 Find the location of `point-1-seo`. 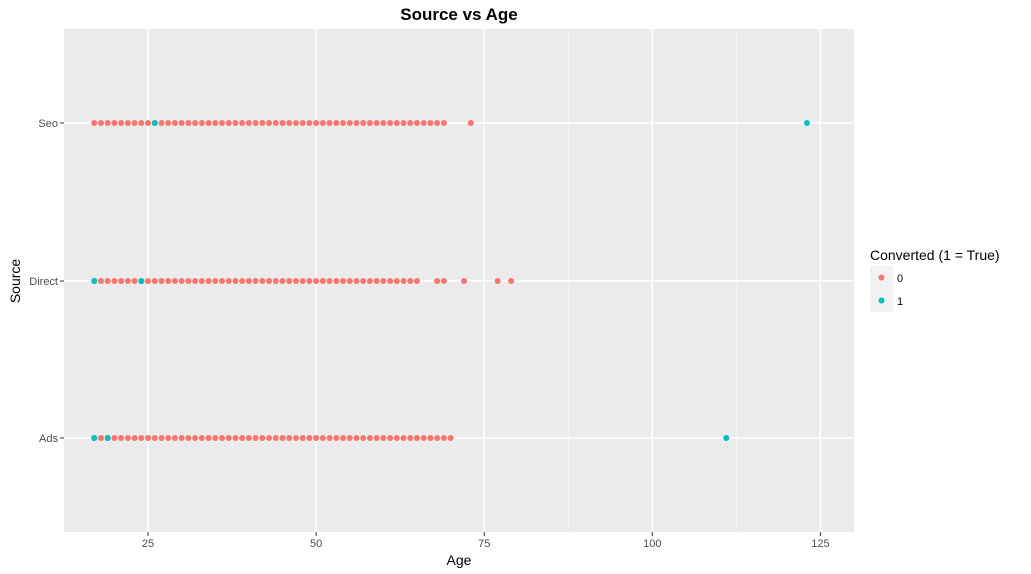

point-1-seo is located at coordinates (154, 123).